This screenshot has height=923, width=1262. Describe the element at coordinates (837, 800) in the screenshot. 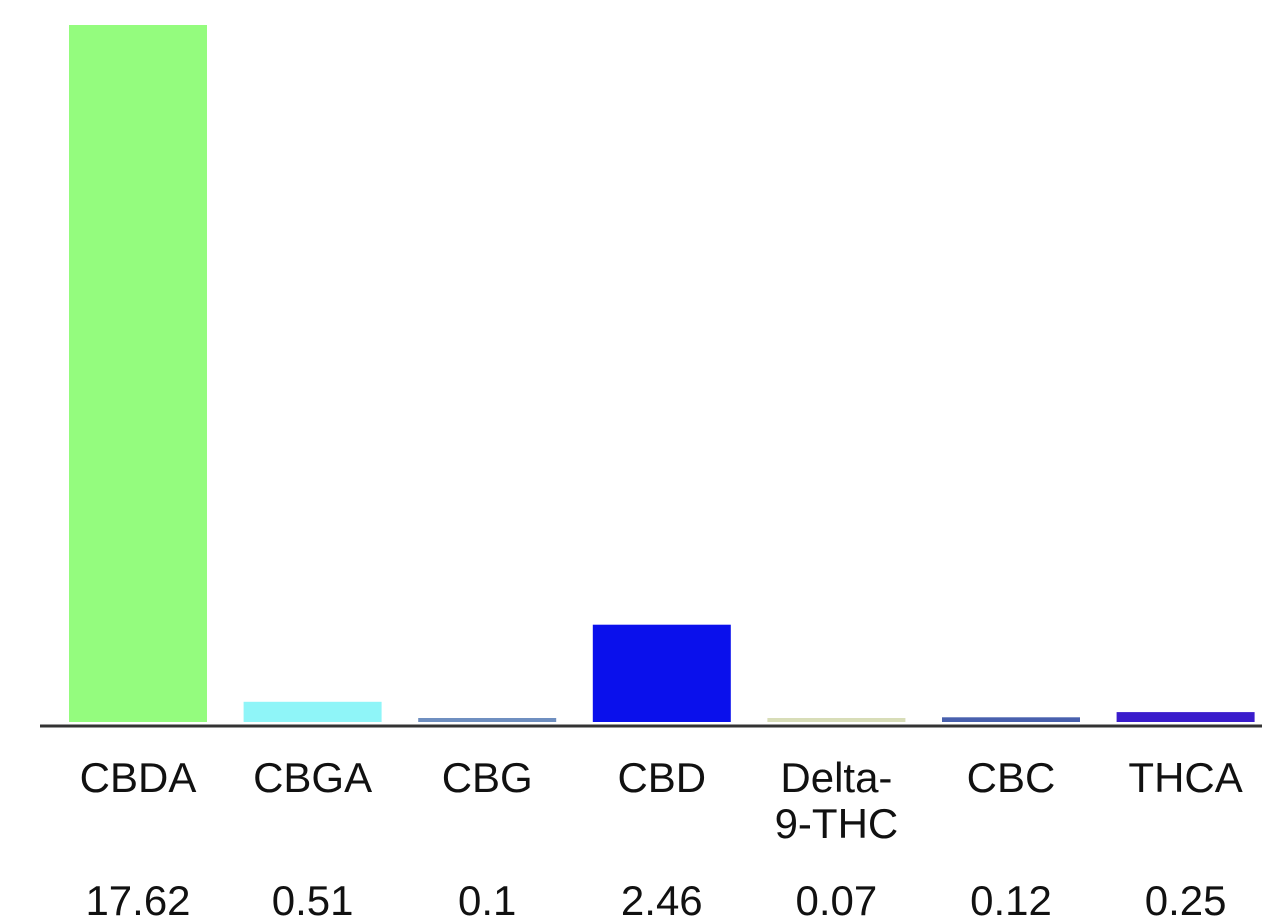

I see `category-label-delta-9-thc: Delta-9-THC` at that location.